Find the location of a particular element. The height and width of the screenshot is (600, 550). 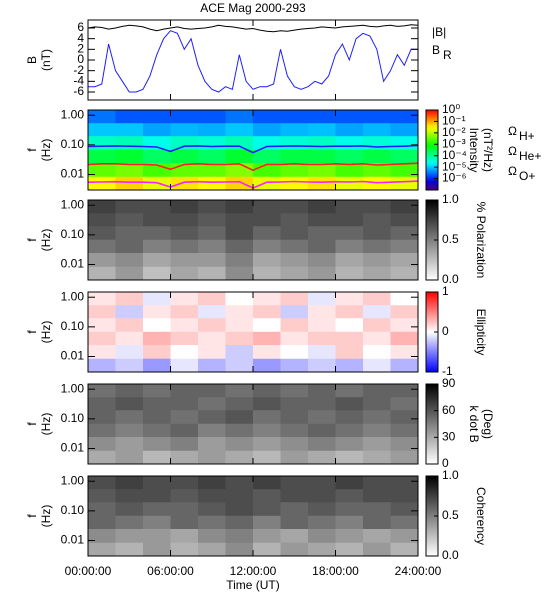

colorbar-tick-label: 10⁻⁵ is located at coordinates (454, 166).